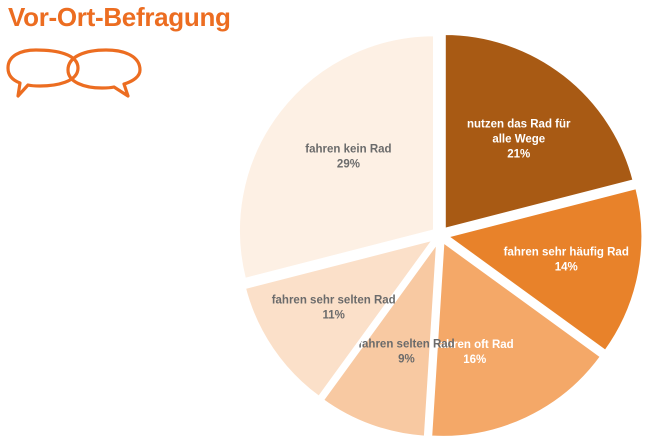 The height and width of the screenshot is (438, 646). I want to click on page-title: Vor-Ort-Befragung, so click(119, 17).